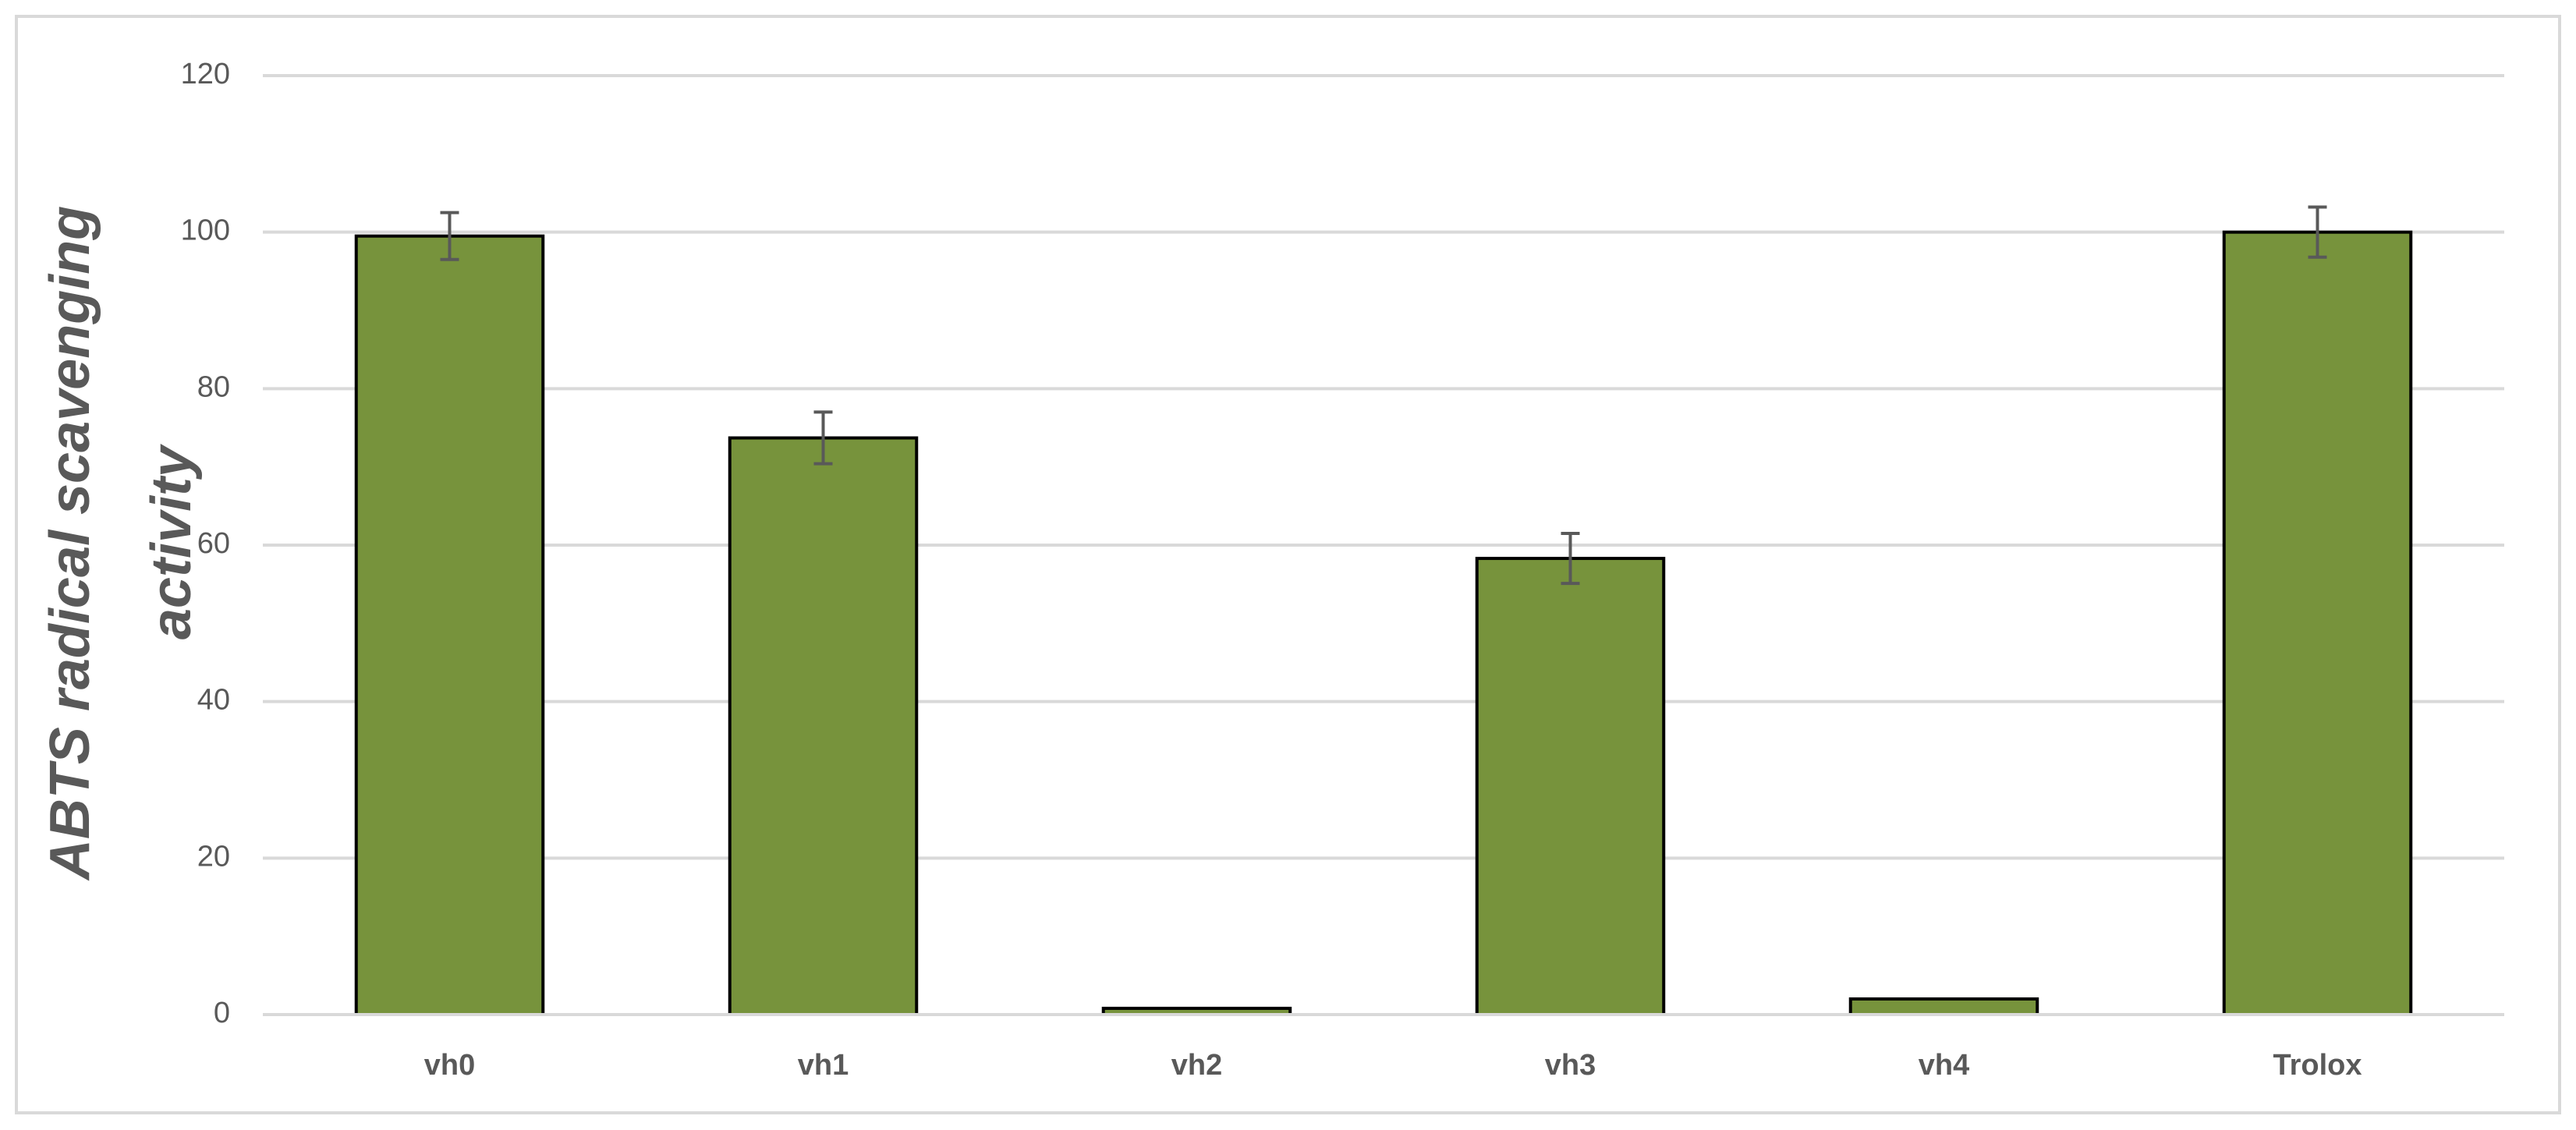 The width and height of the screenshot is (2576, 1130). Describe the element at coordinates (206, 74) in the screenshot. I see `y-tick-label: 120` at that location.